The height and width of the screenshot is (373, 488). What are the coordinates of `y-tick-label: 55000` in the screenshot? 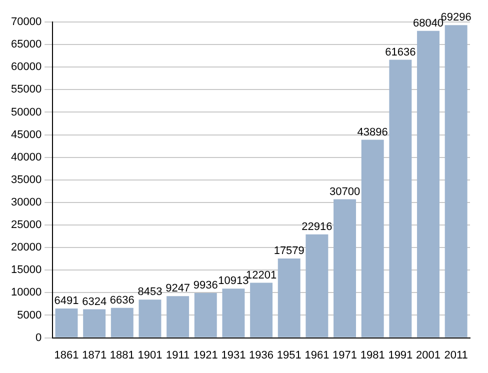 It's located at (26, 90).